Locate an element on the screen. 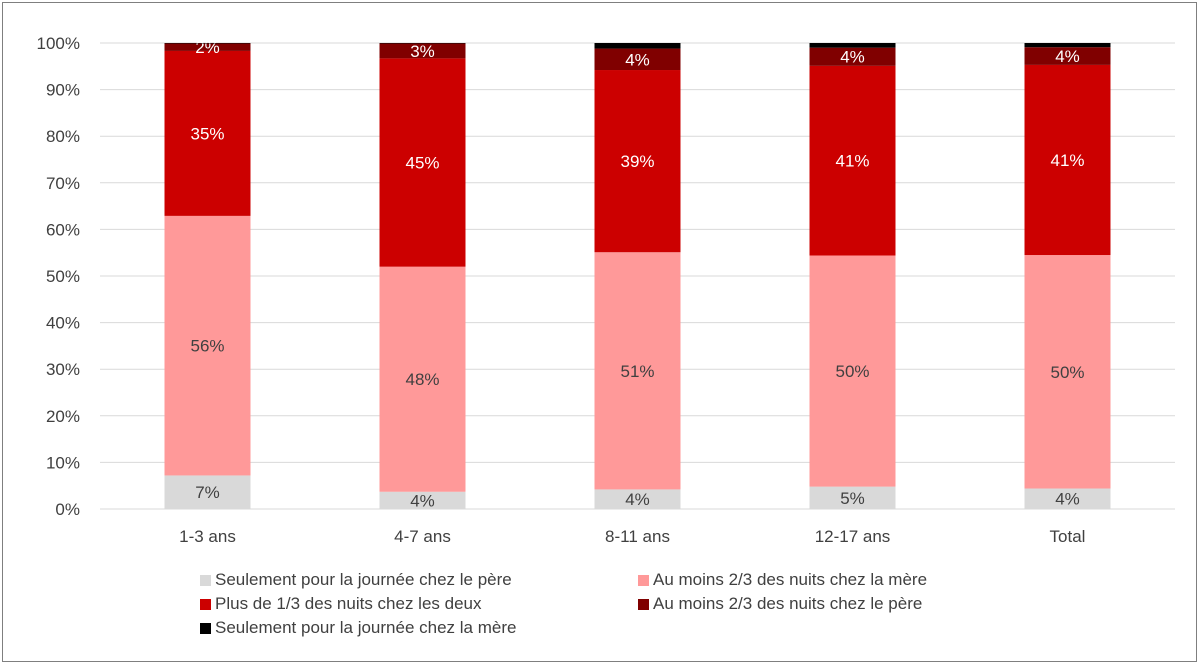 The width and height of the screenshot is (1204, 666). data-label: 5% is located at coordinates (852, 498).